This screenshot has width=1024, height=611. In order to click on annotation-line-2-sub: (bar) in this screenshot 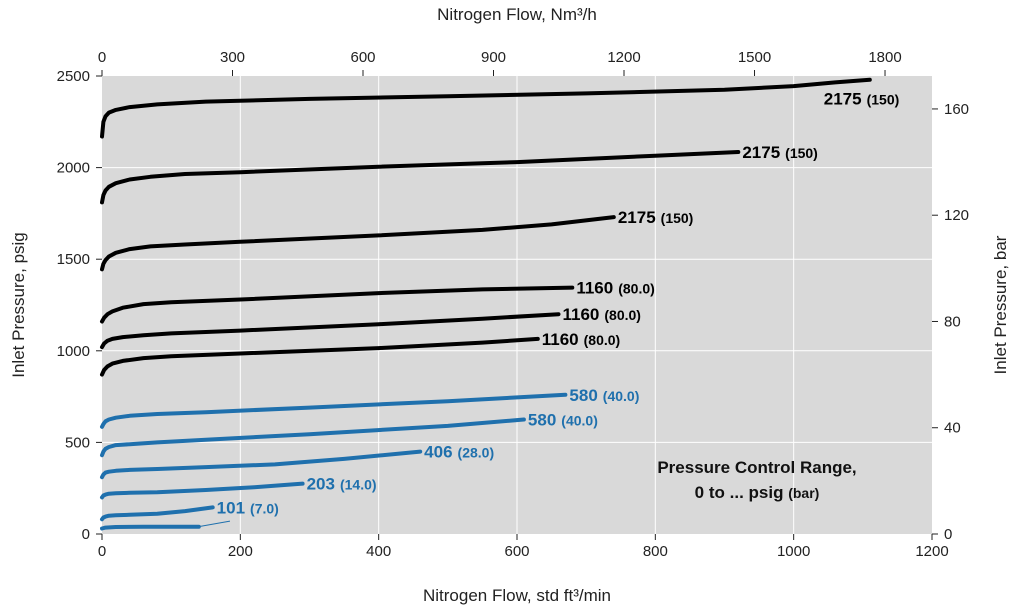, I will do `click(803, 493)`.